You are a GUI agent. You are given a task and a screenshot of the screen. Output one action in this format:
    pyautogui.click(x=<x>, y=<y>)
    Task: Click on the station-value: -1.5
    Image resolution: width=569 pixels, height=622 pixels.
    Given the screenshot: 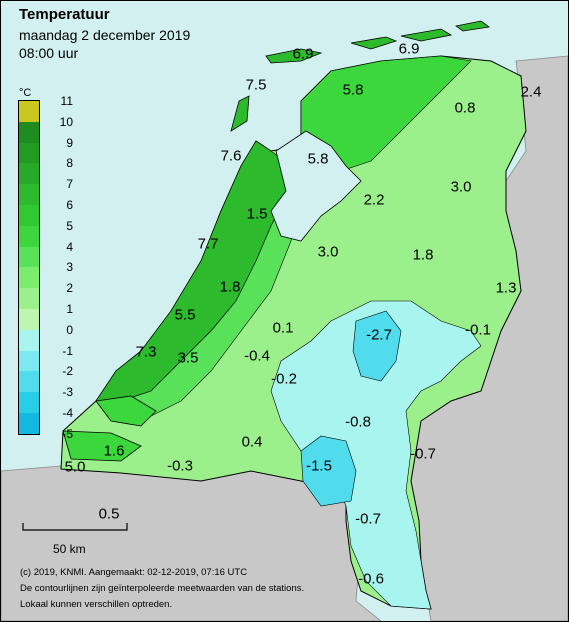 What is the action you would take?
    pyautogui.click(x=319, y=466)
    